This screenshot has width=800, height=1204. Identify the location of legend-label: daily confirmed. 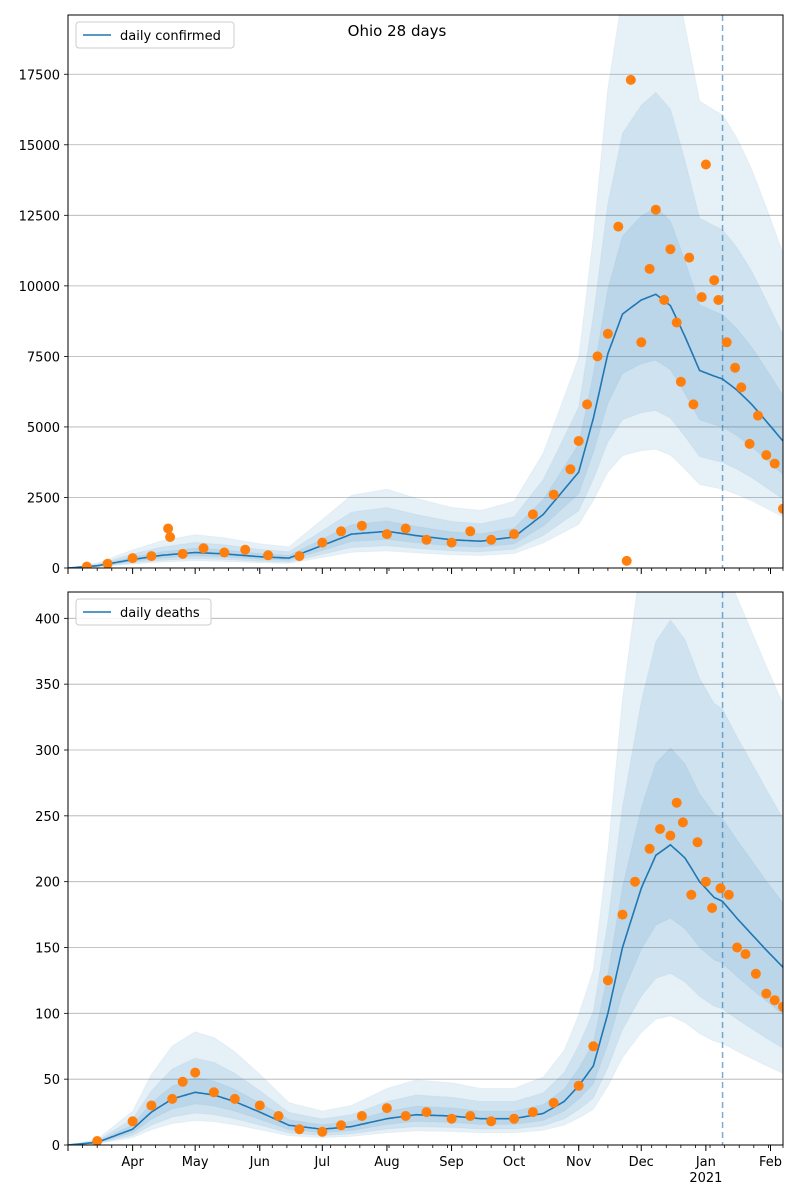
(170, 36).